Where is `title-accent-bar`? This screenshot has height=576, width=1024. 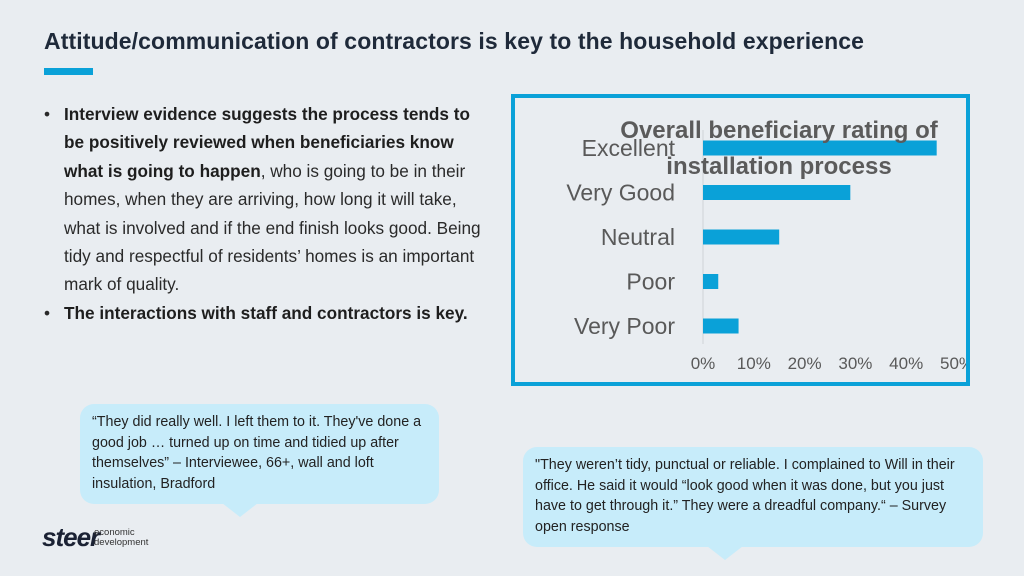 title-accent-bar is located at coordinates (68, 71).